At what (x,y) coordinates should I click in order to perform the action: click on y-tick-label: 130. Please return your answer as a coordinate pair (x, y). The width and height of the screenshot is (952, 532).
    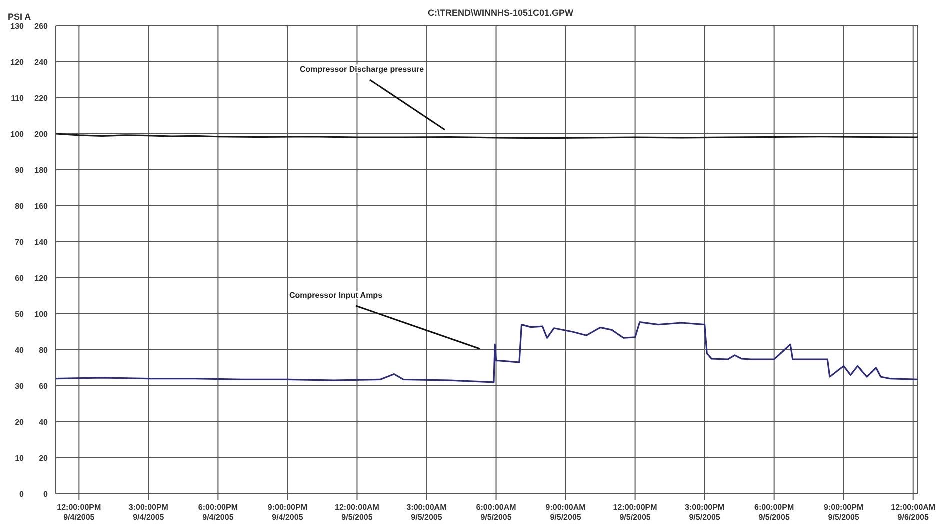
    Looking at the image, I should click on (17, 26).